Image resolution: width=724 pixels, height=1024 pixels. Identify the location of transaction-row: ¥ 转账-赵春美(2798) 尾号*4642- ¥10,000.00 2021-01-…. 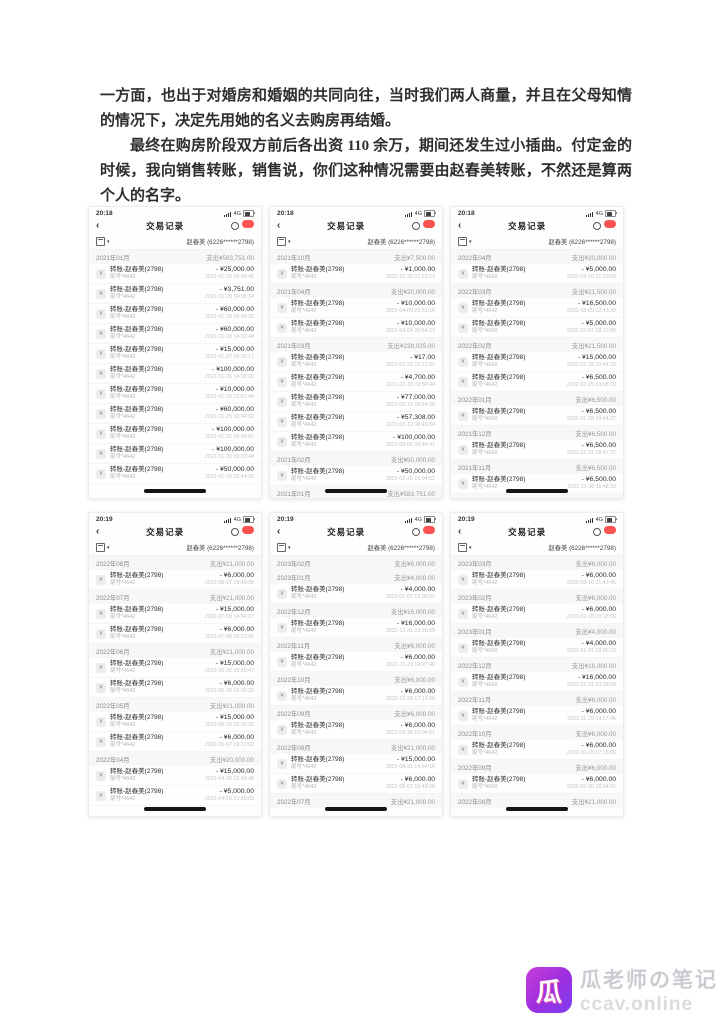
(175, 394).